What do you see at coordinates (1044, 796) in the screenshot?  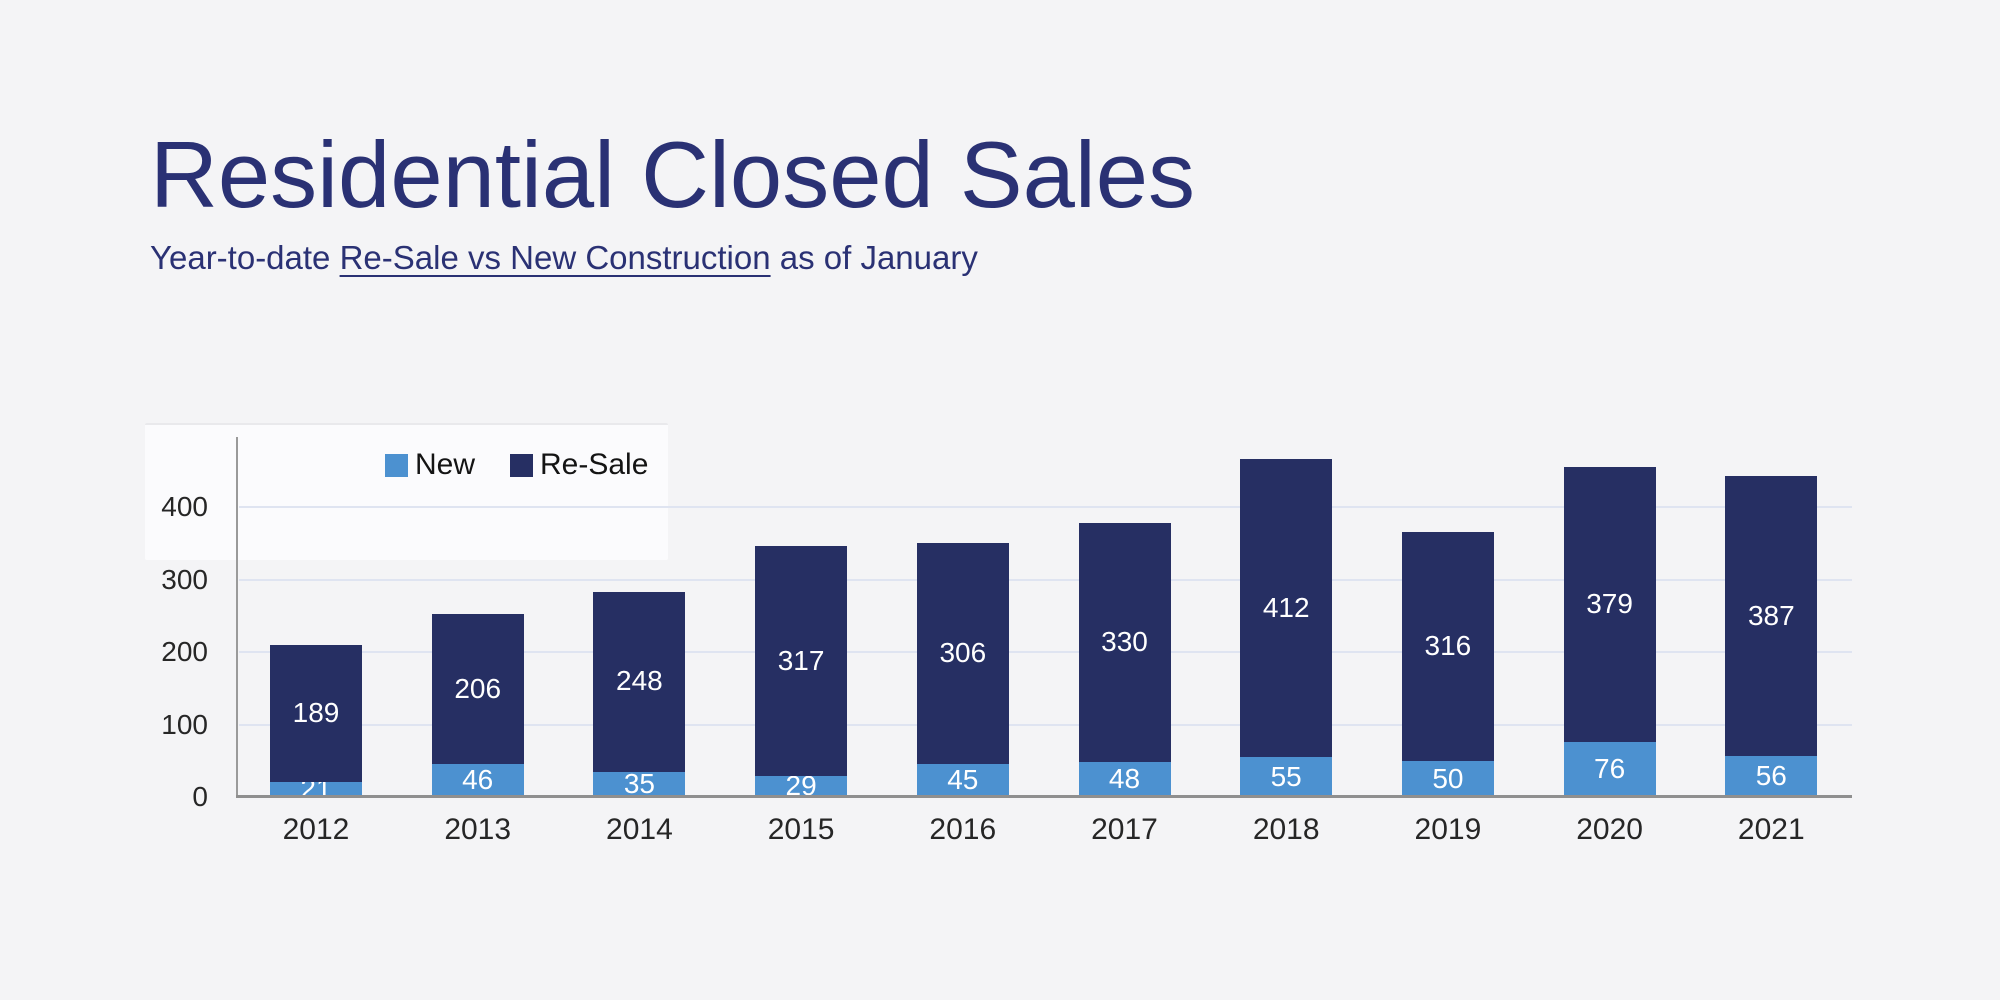 I see `x-axis-line` at bounding box center [1044, 796].